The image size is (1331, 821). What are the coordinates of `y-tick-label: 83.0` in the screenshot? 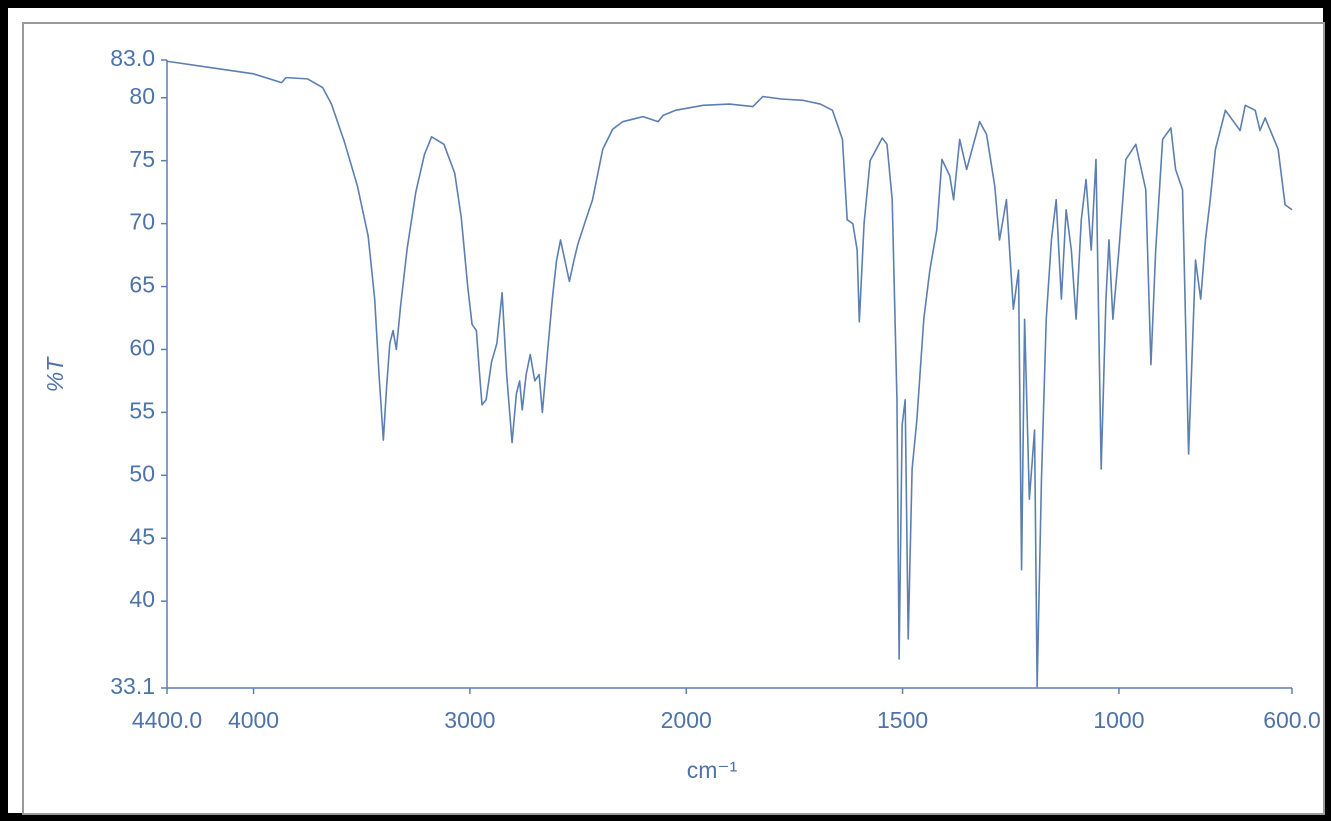 It's located at (132, 58).